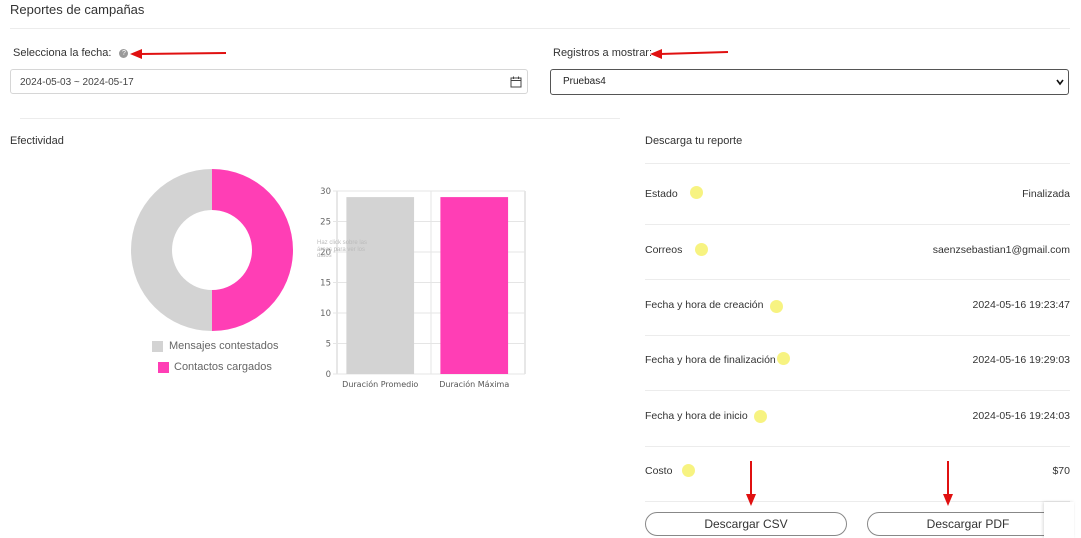 The height and width of the screenshot is (538, 1081). Describe the element at coordinates (584, 81) in the screenshot. I see `records-select-value: Pruebas4` at that location.